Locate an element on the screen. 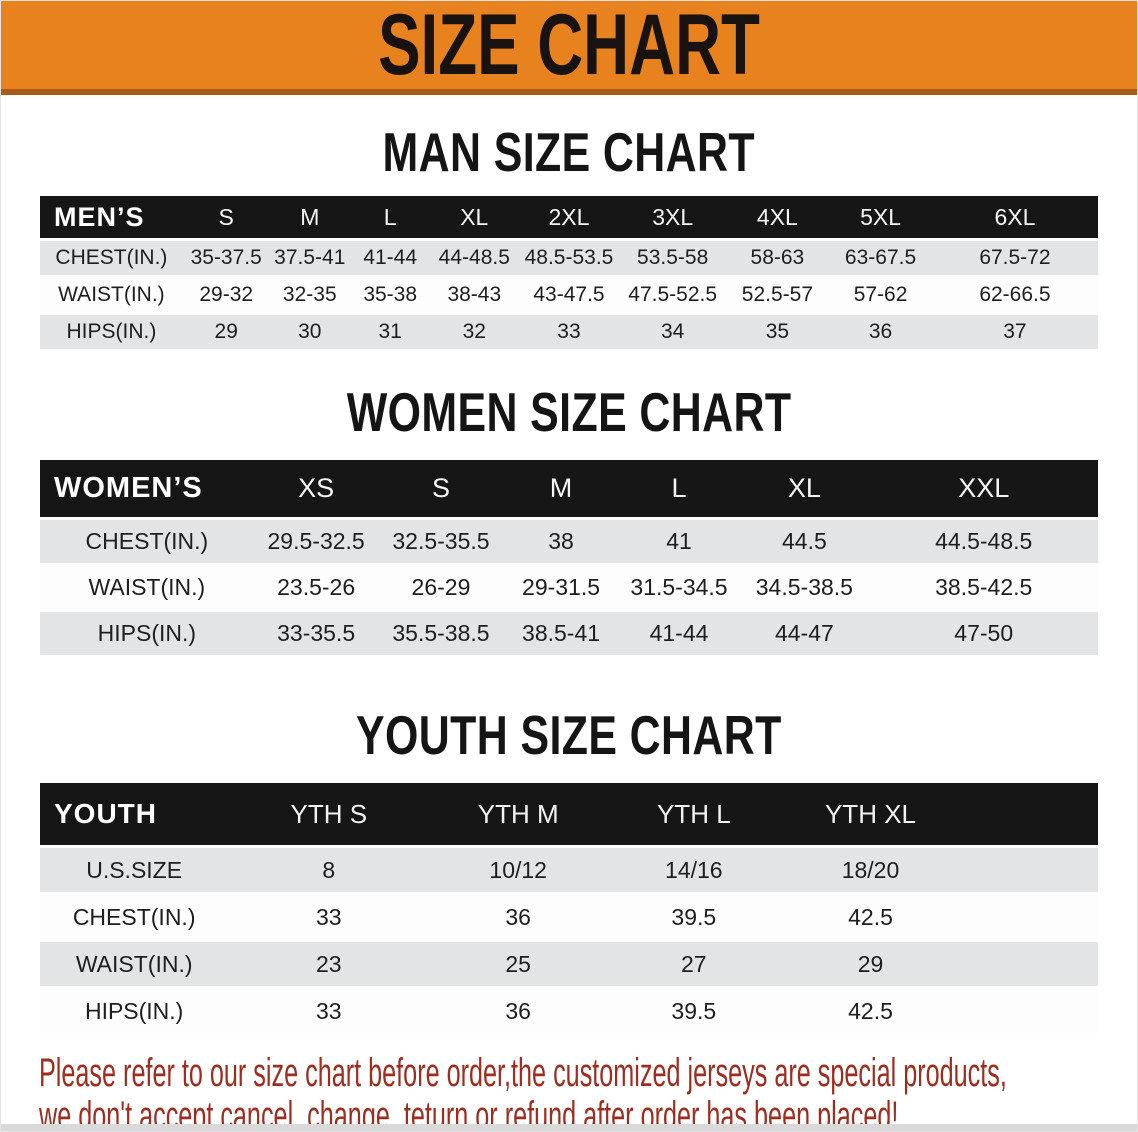 The width and height of the screenshot is (1138, 1132). size-header-cell: S is located at coordinates (226, 217).